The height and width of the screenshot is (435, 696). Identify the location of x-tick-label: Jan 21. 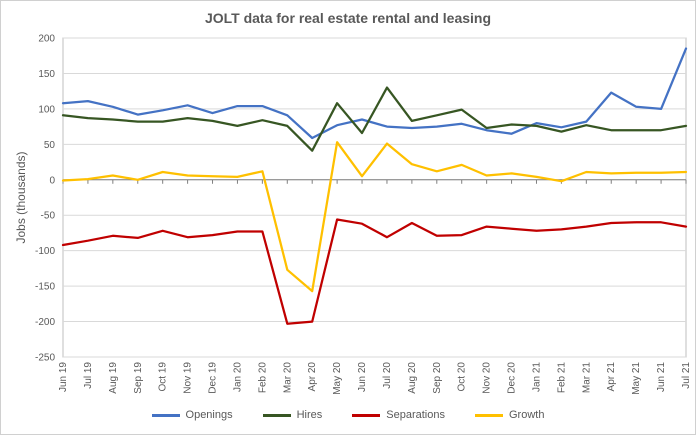
(536, 377).